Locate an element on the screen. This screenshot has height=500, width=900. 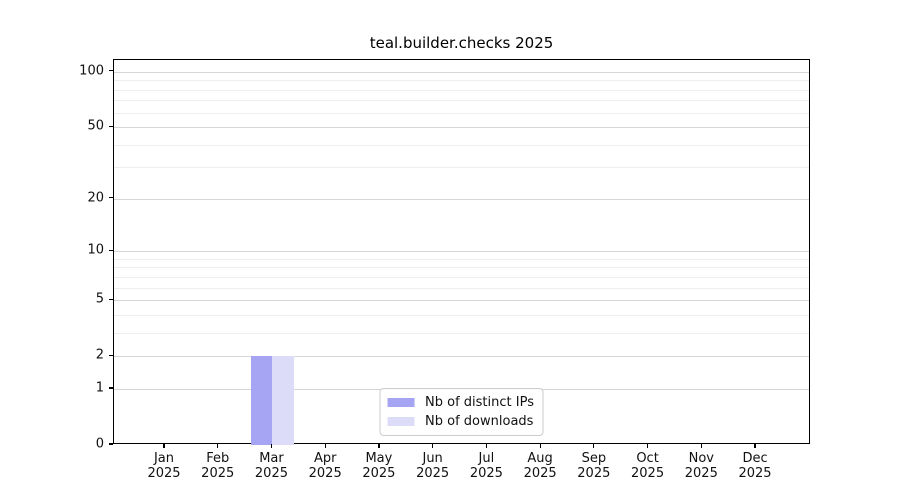
x-tick-label: Feb 2025 is located at coordinates (218, 466).